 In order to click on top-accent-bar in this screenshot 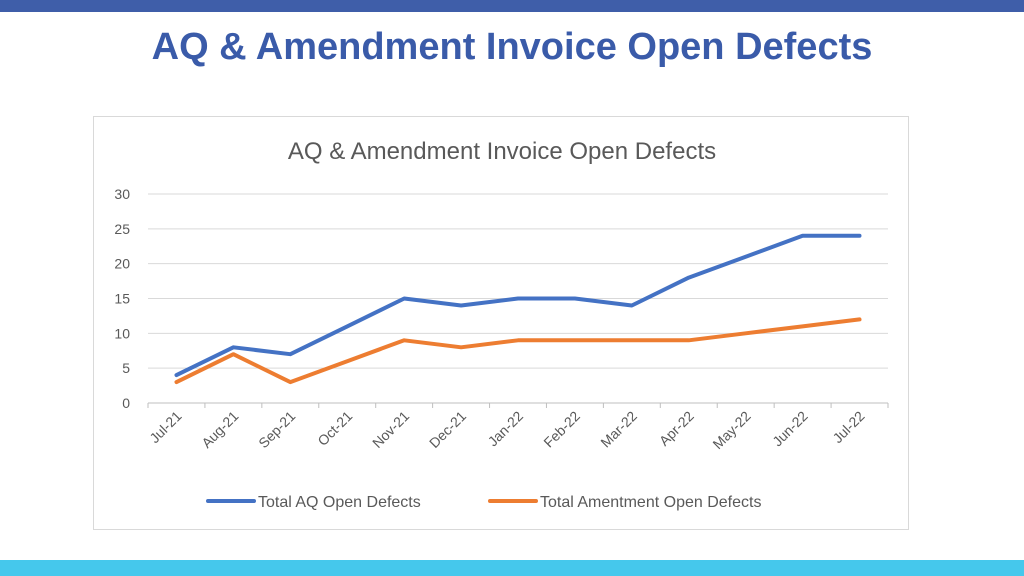, I will do `click(512, 6)`.